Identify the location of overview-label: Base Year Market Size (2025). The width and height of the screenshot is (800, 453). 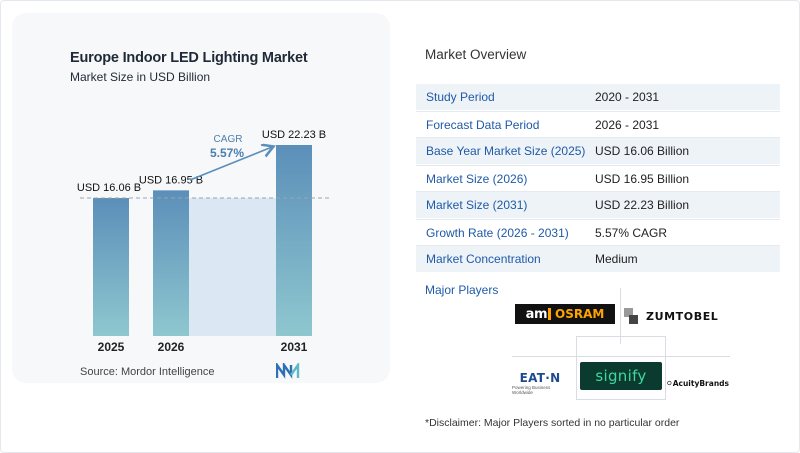
(506, 151).